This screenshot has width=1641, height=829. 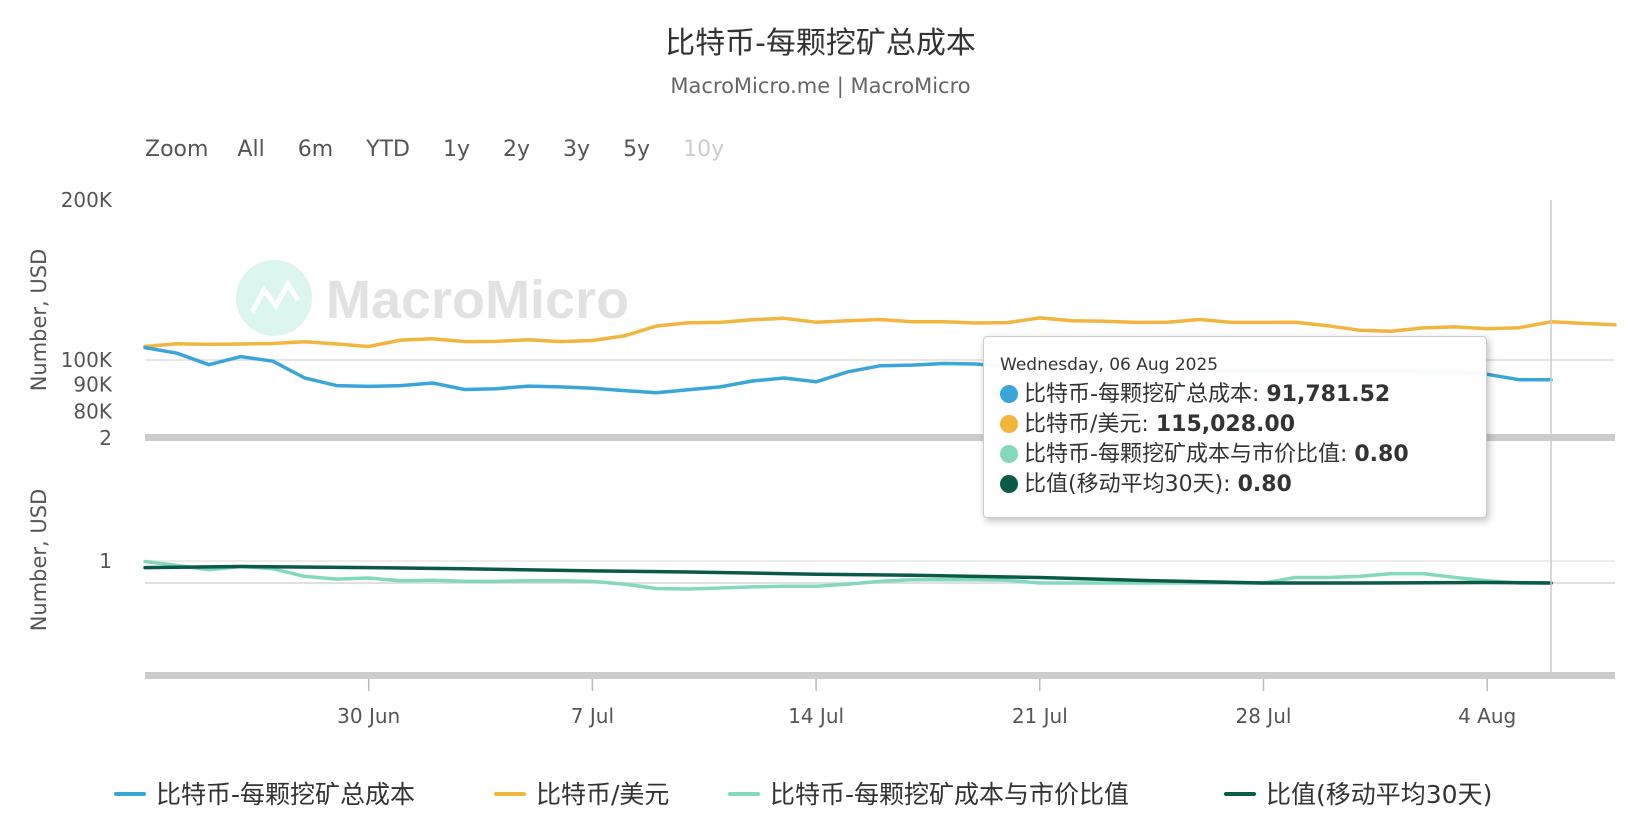 I want to click on x-tick-label: 30 Jun, so click(x=368, y=716).